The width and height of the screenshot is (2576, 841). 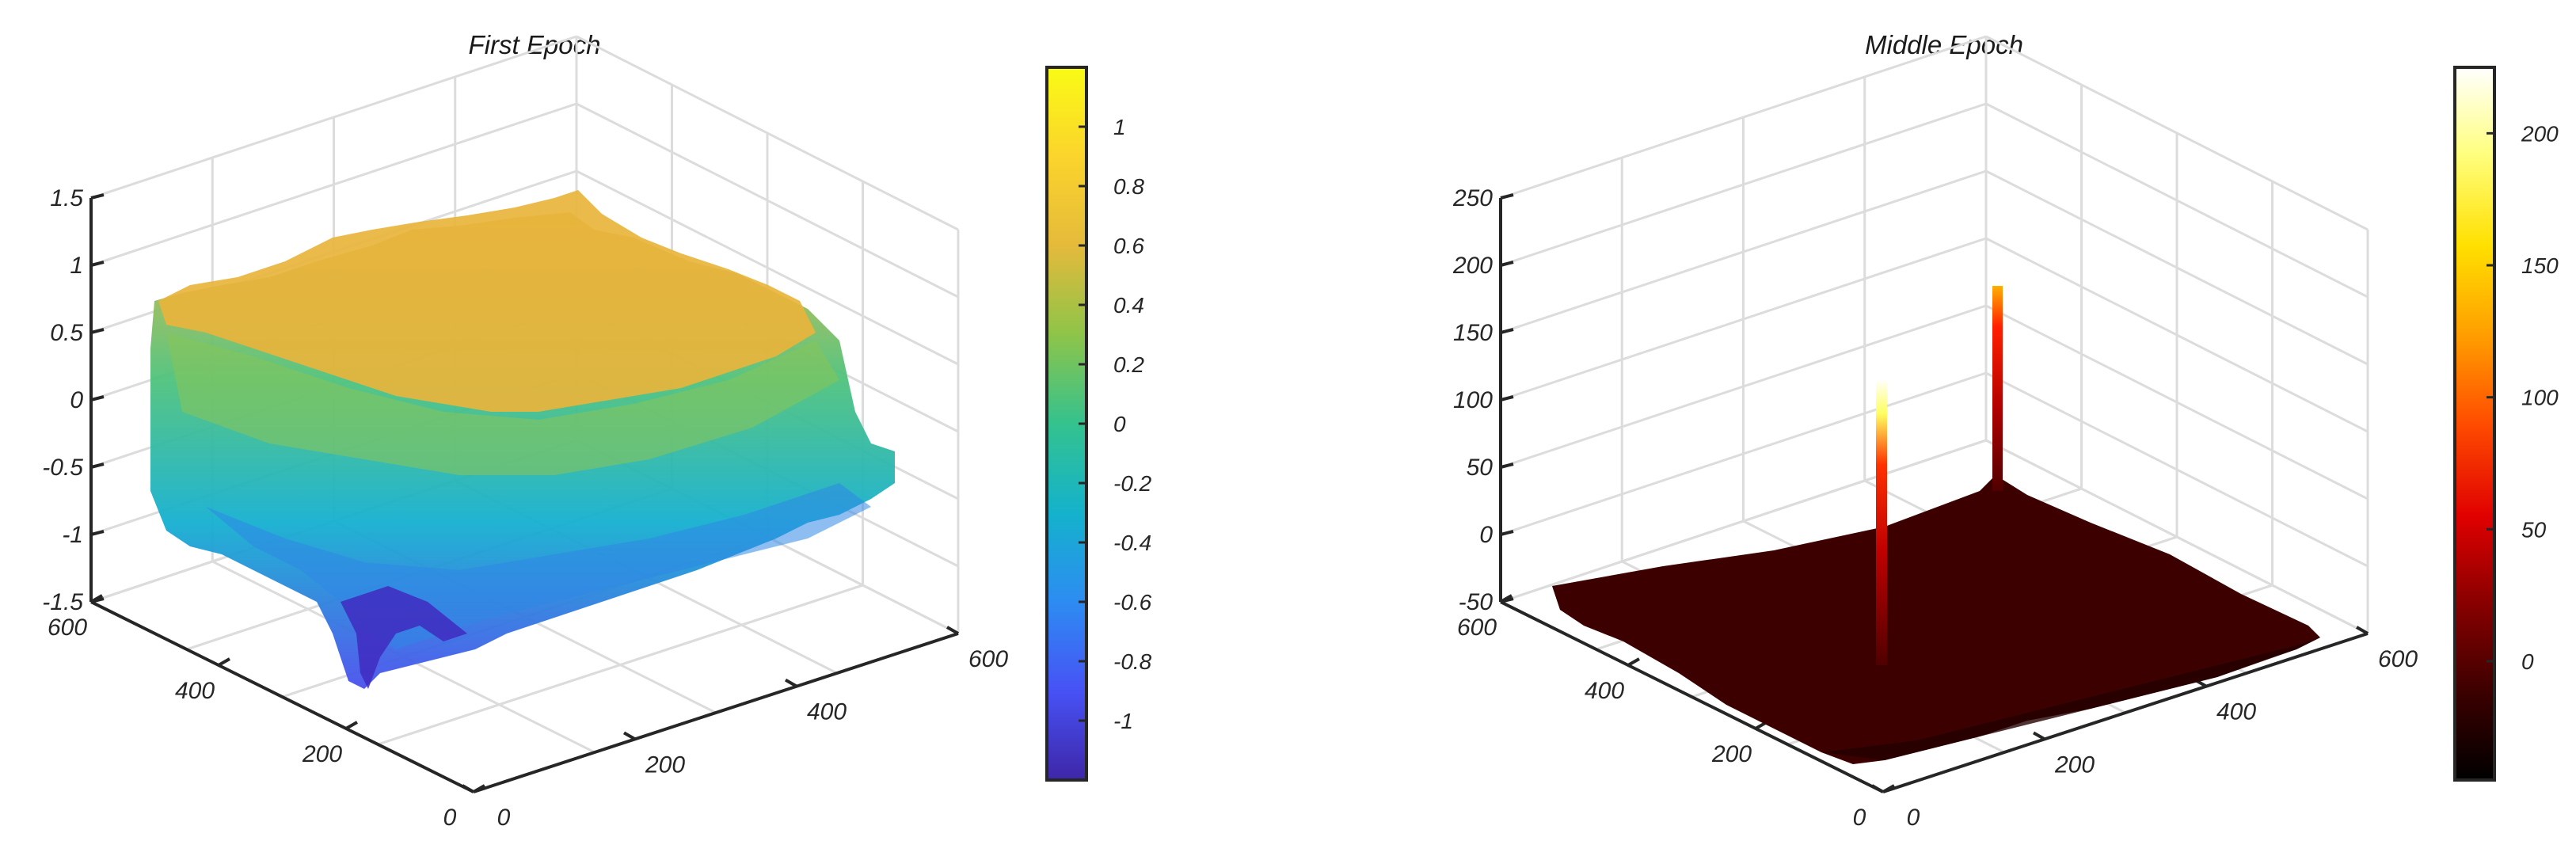 What do you see at coordinates (1472, 266) in the screenshot?
I see `z-tick-label: 200` at bounding box center [1472, 266].